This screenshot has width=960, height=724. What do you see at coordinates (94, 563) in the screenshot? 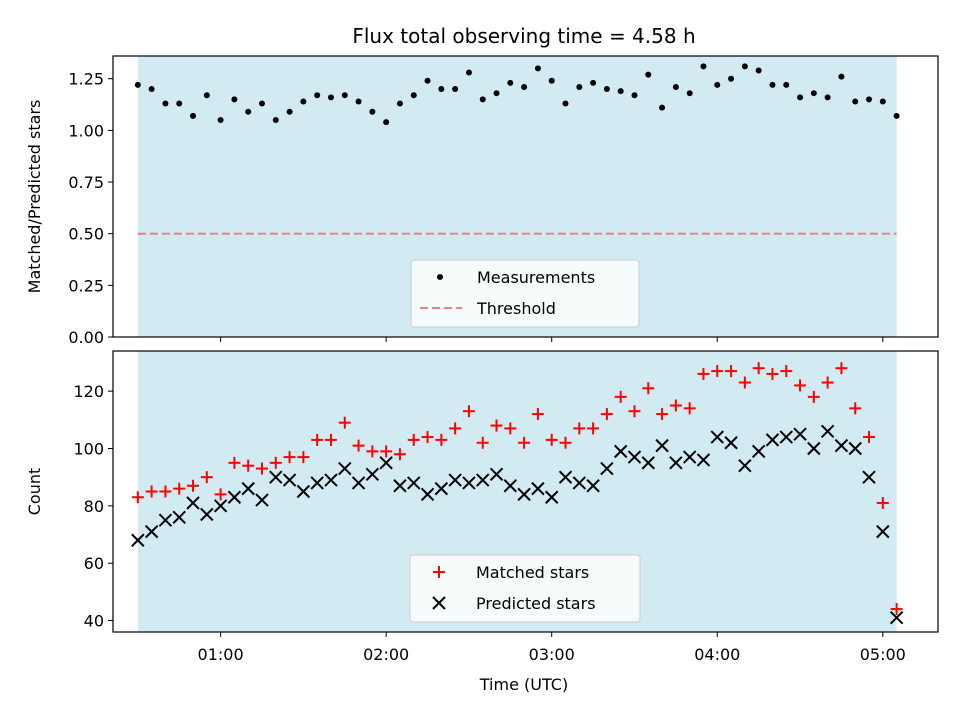
I see `y-tick-label: 60` at bounding box center [94, 563].